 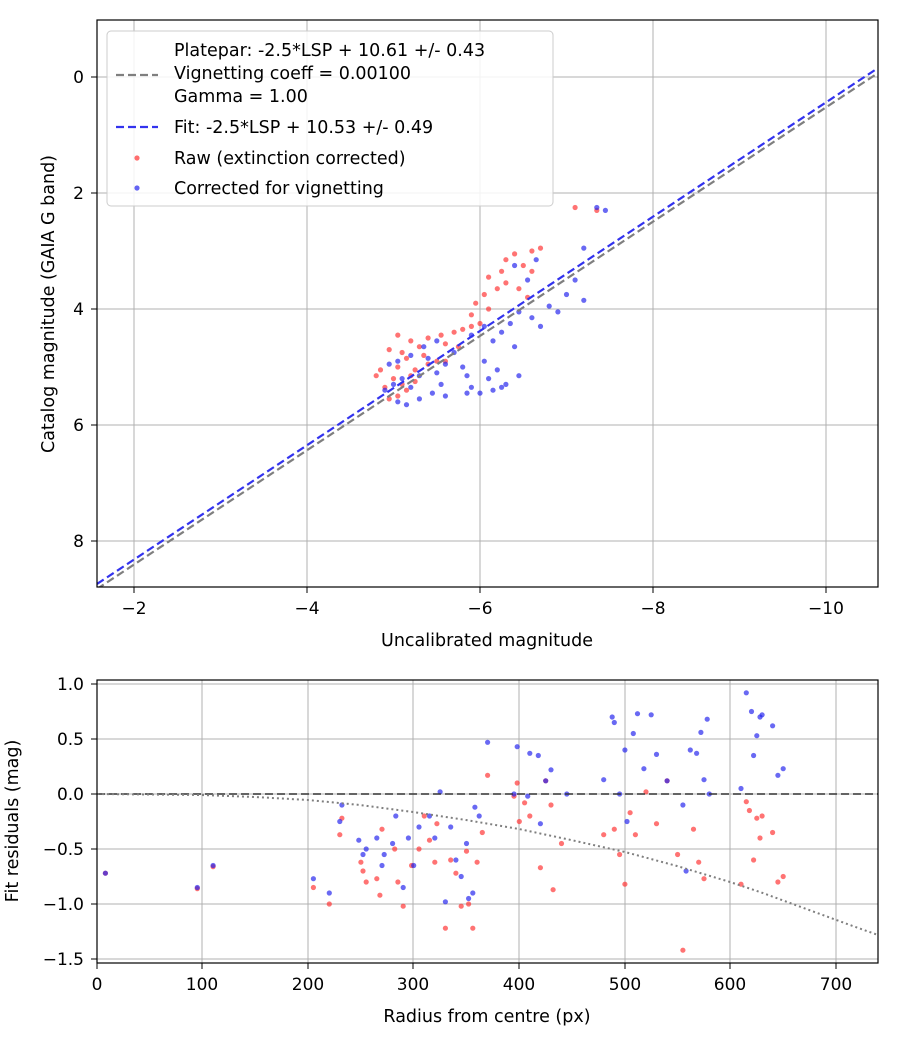 What do you see at coordinates (78, 78) in the screenshot?
I see `top-y-tick-label: 0` at bounding box center [78, 78].